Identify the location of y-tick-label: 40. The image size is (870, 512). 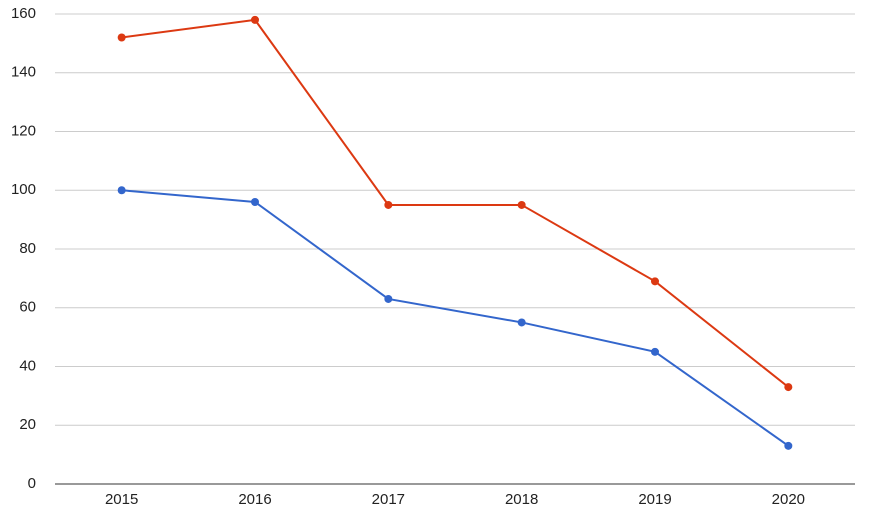
(27, 365).